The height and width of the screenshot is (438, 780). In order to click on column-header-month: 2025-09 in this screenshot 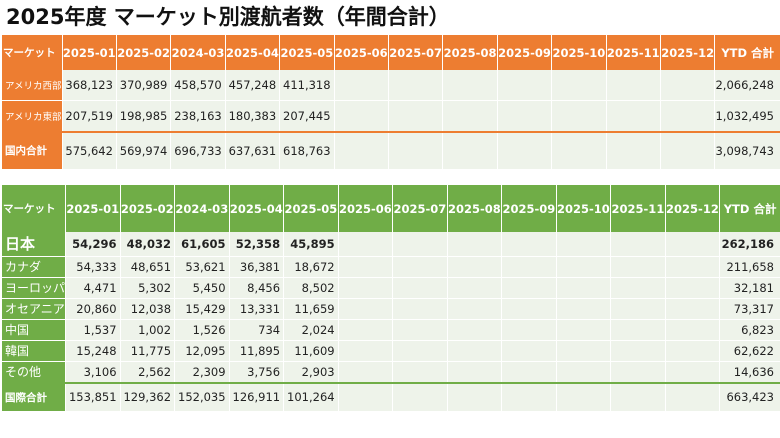, I will do `click(529, 208)`.